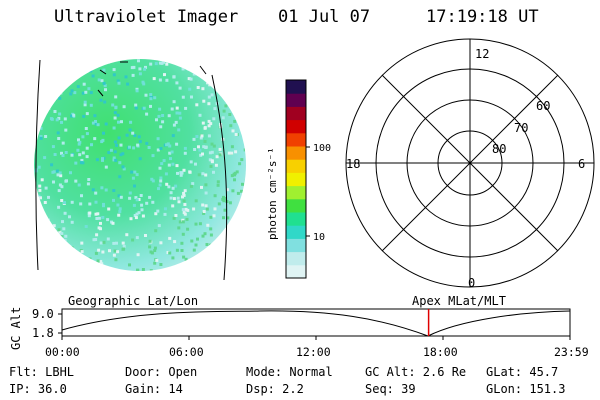 Image resolution: width=600 pixels, height=400 pixels. What do you see at coordinates (133, 301) in the screenshot?
I see `orbit-left-title: Geographic Lat/Lon` at bounding box center [133, 301].